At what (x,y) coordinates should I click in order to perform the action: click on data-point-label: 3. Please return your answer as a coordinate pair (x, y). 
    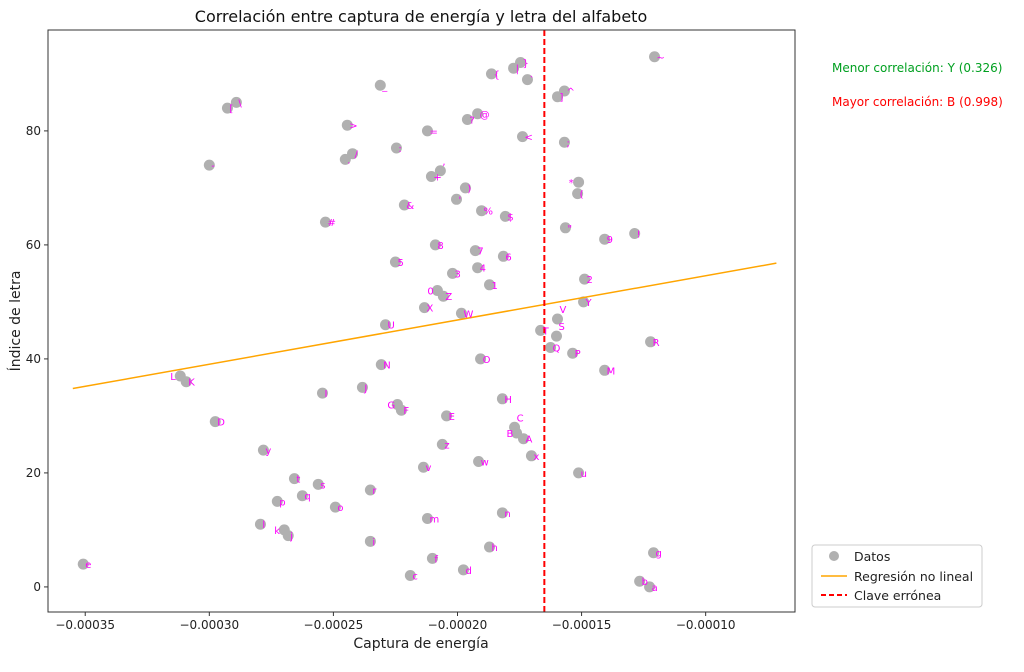
    Looking at the image, I should click on (458, 274).